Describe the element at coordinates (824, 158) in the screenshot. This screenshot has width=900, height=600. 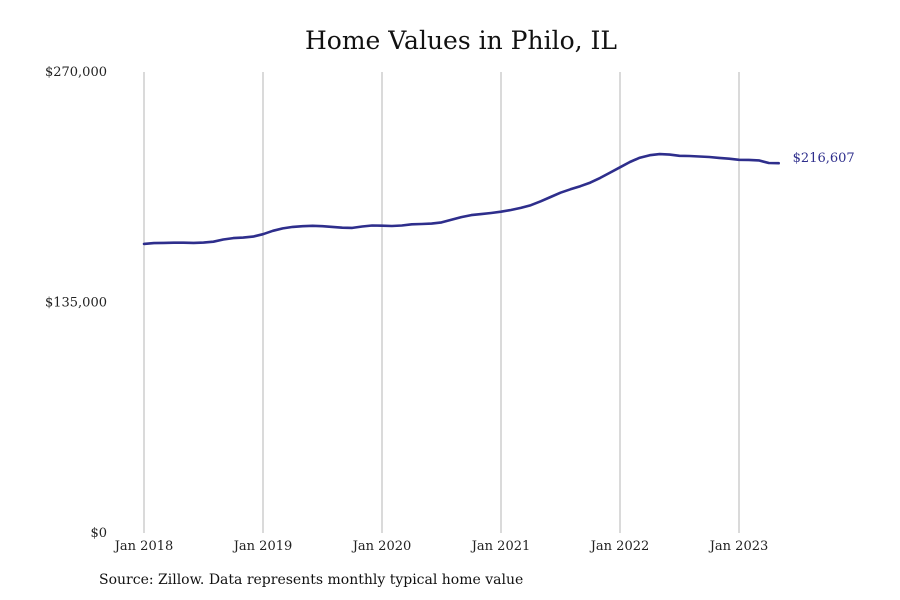
I see `end-value-label: $216,607` at that location.